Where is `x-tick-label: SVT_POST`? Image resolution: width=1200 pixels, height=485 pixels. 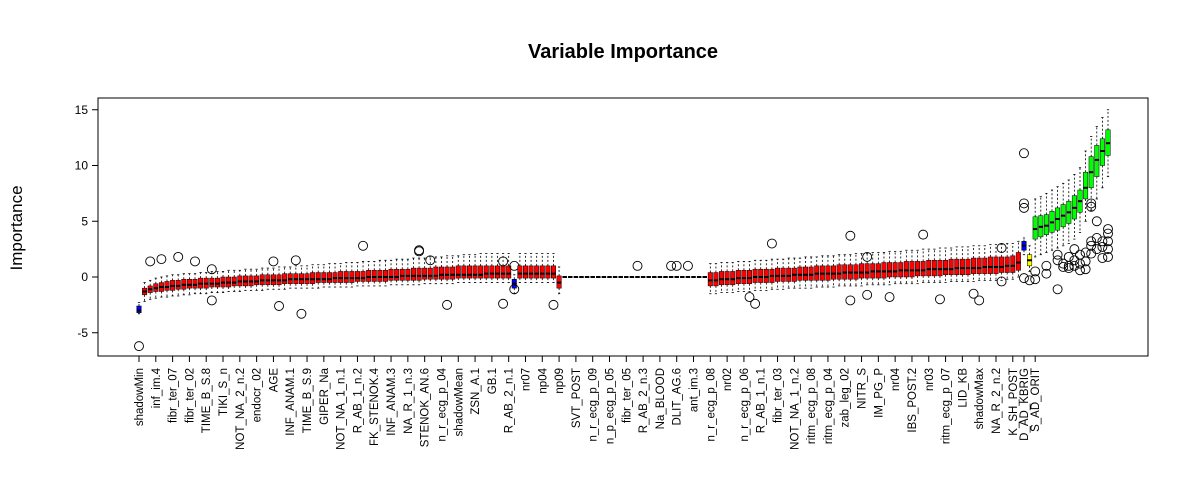 x-tick-label: SVT_POST is located at coordinates (577, 398).